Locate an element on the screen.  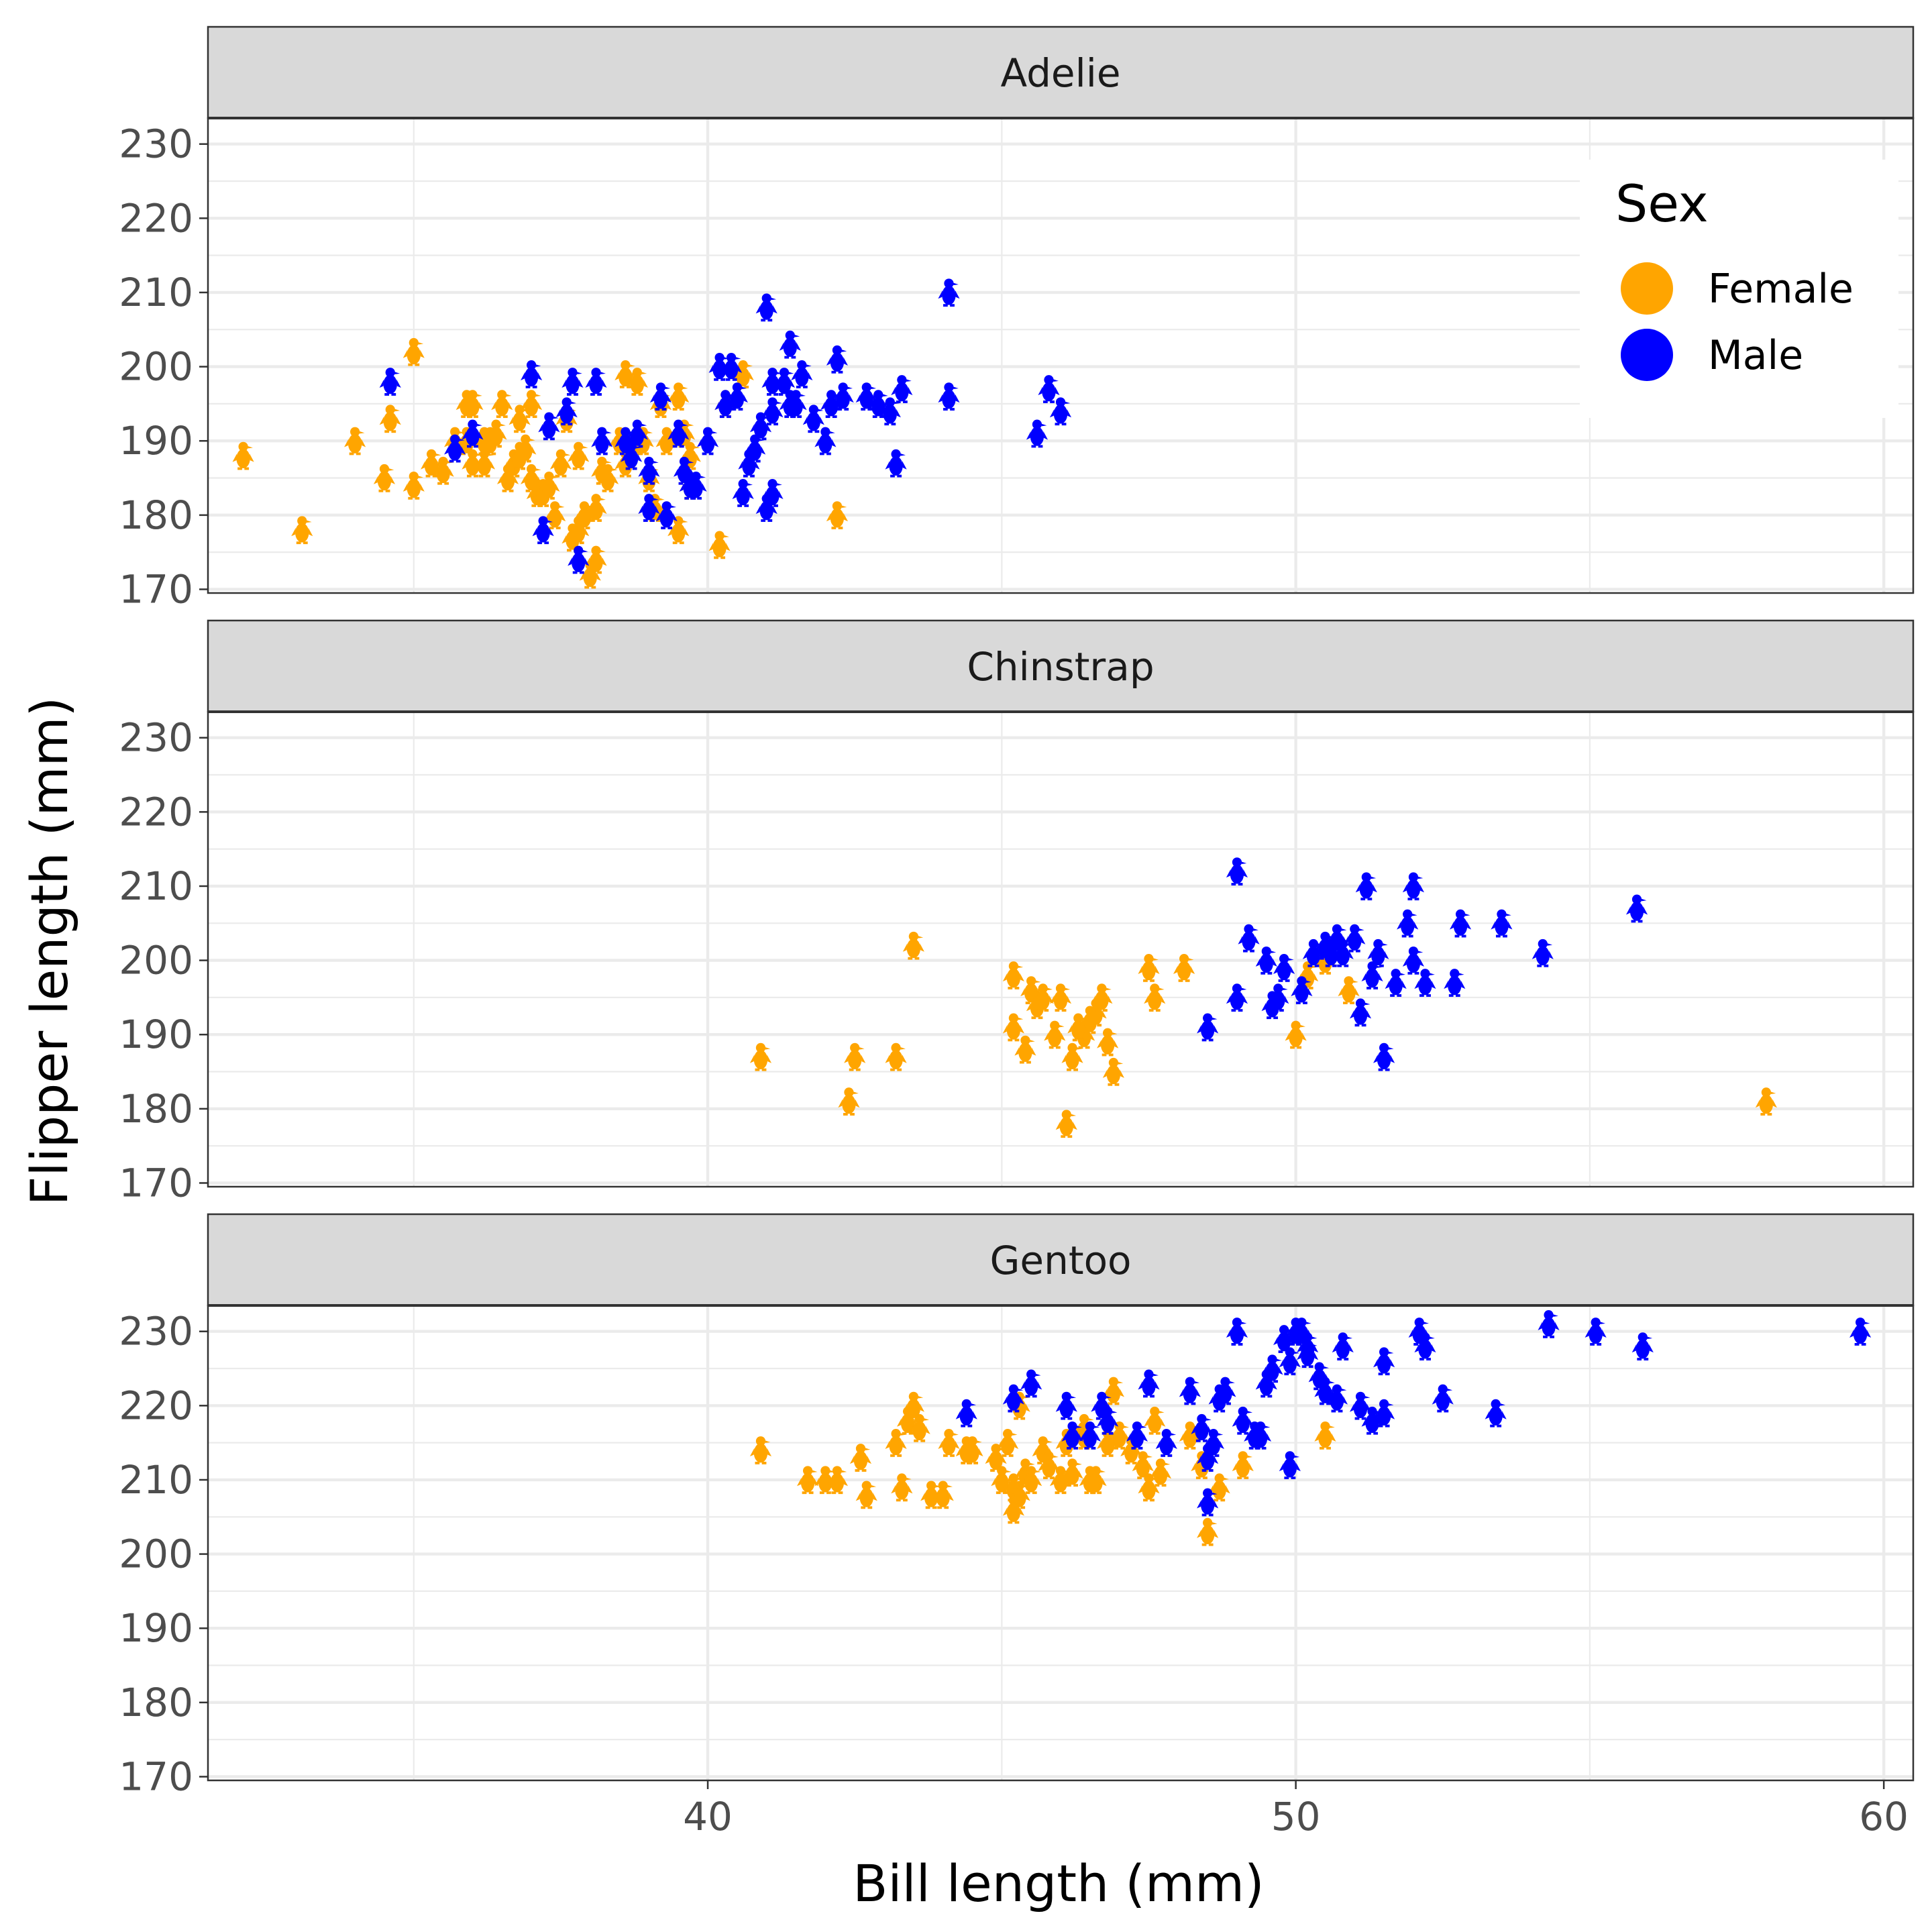
legend-label-female: Female is located at coordinates (1781, 289).